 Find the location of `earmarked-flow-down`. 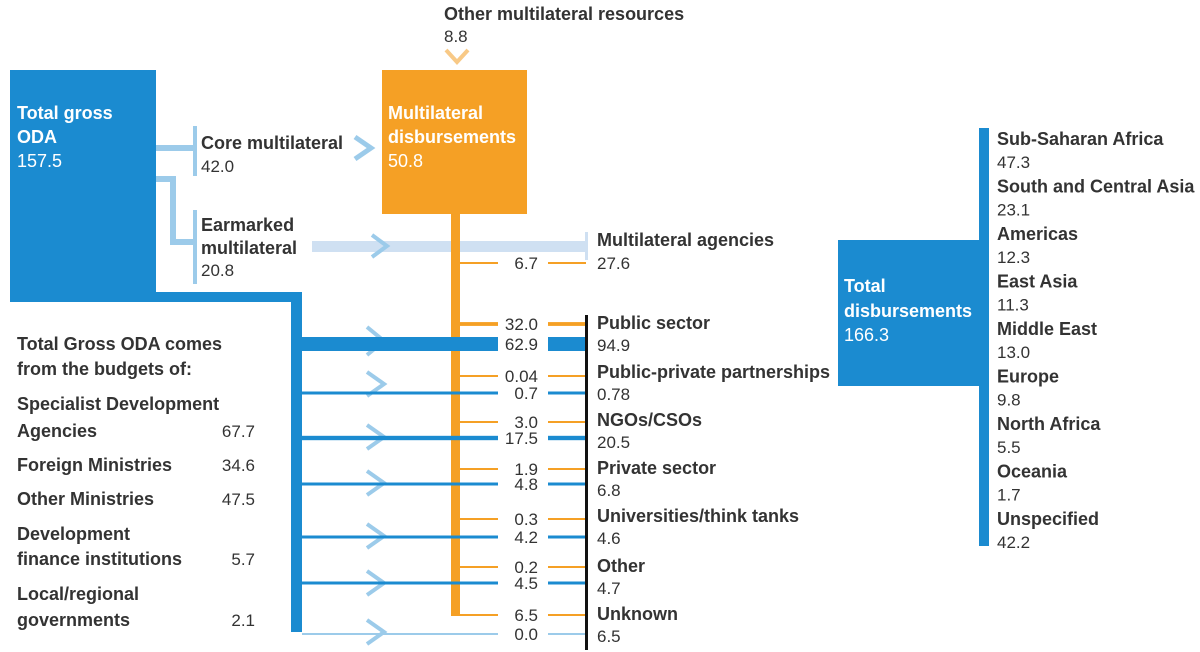

earmarked-flow-down is located at coordinates (173, 210).